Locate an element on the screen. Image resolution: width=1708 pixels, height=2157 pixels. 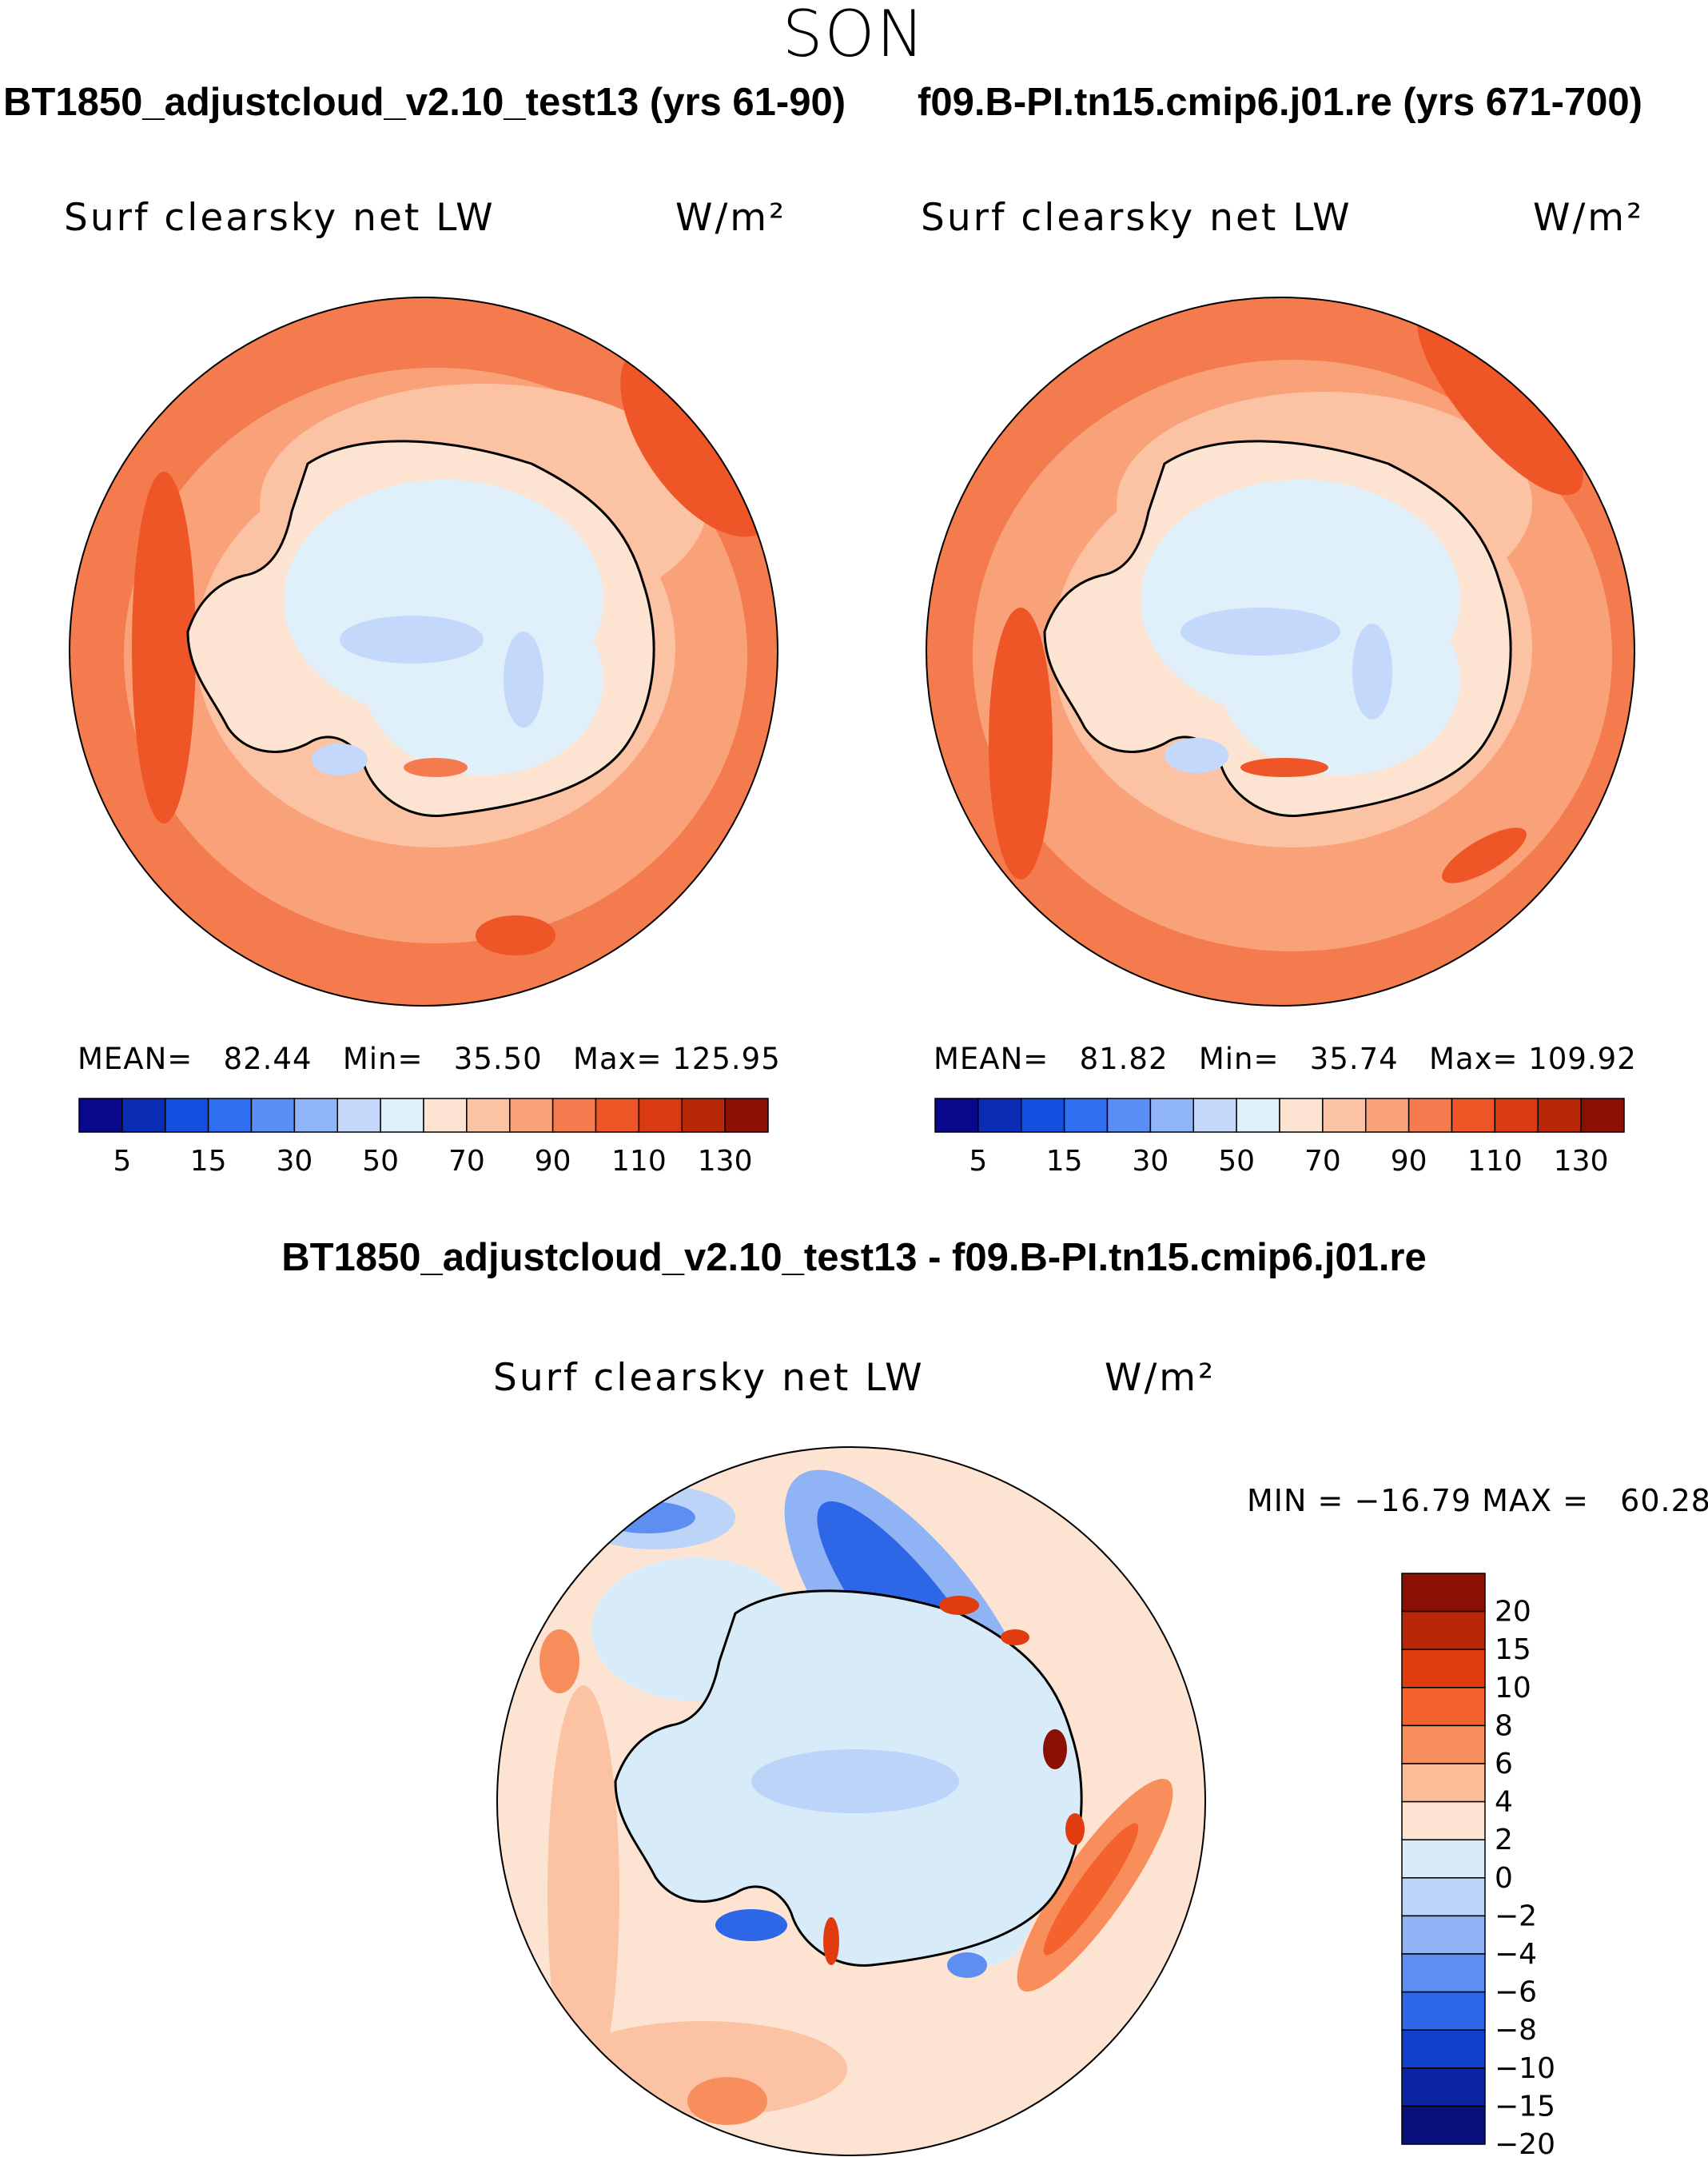
panel-1-colorbar: 5 15 30 50 70 90 110 130 is located at coordinates (423, 1138).